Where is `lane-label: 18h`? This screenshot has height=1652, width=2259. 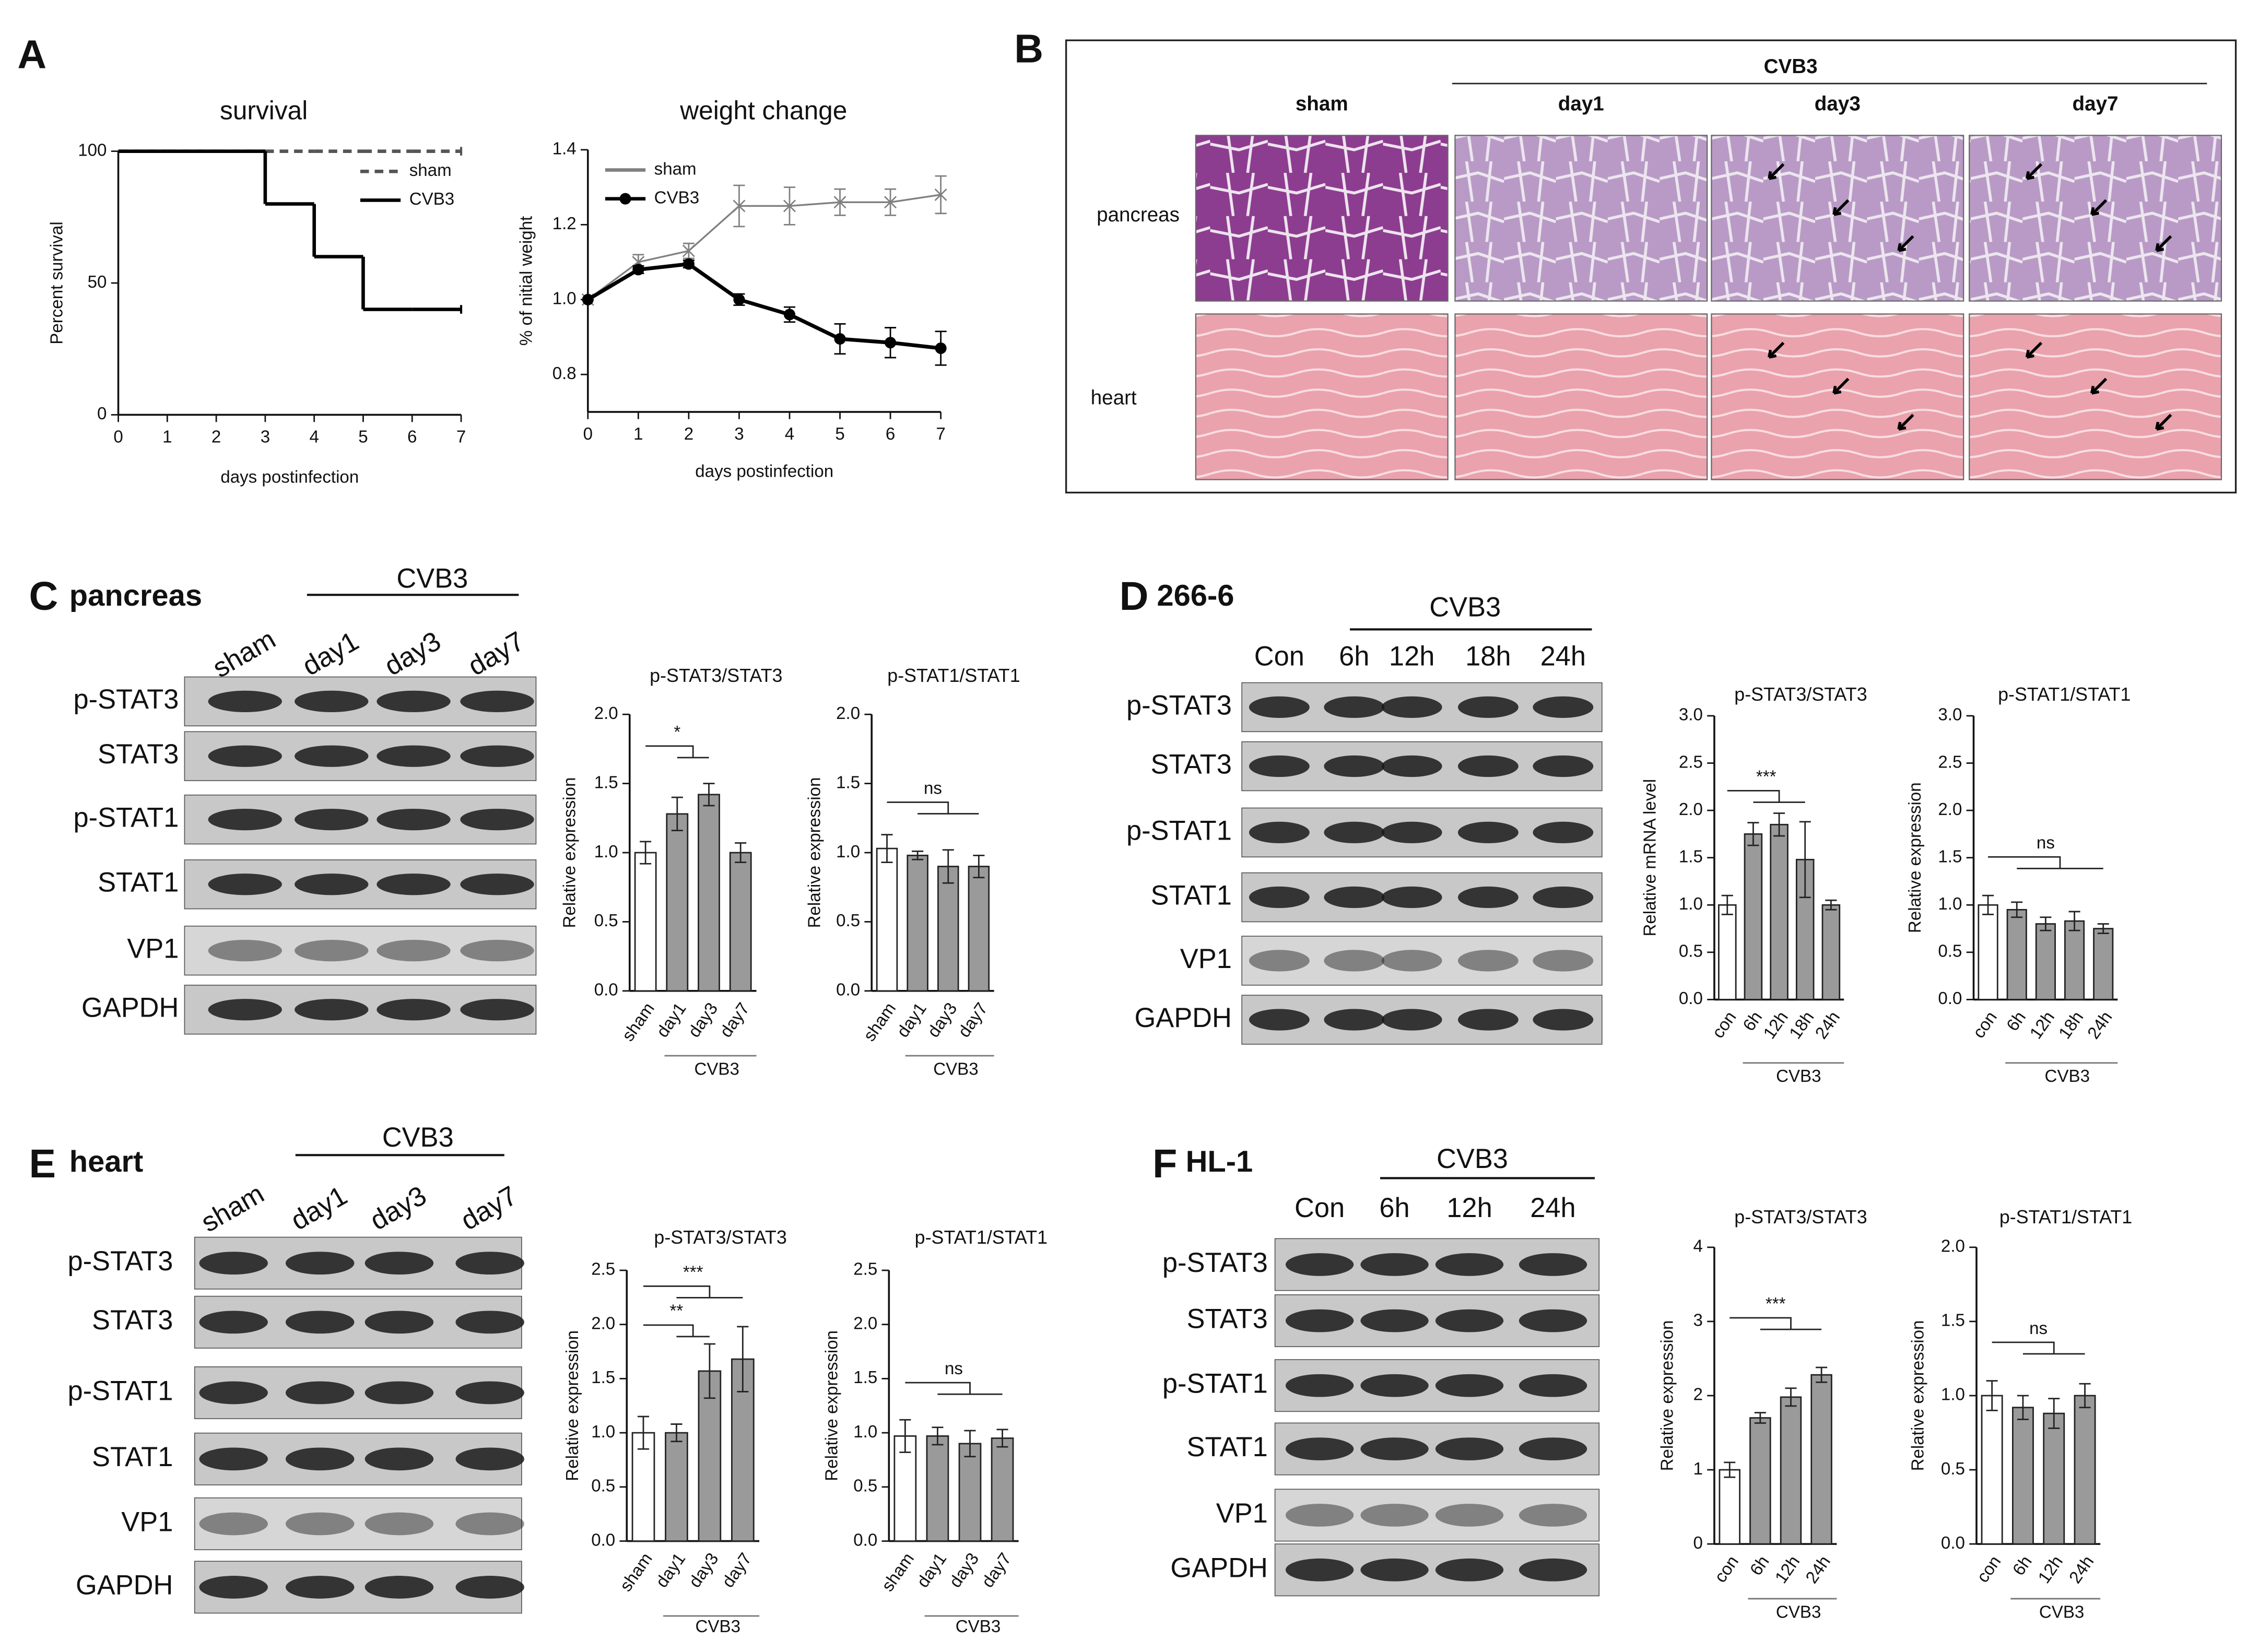
lane-label: 18h is located at coordinates (1488, 656).